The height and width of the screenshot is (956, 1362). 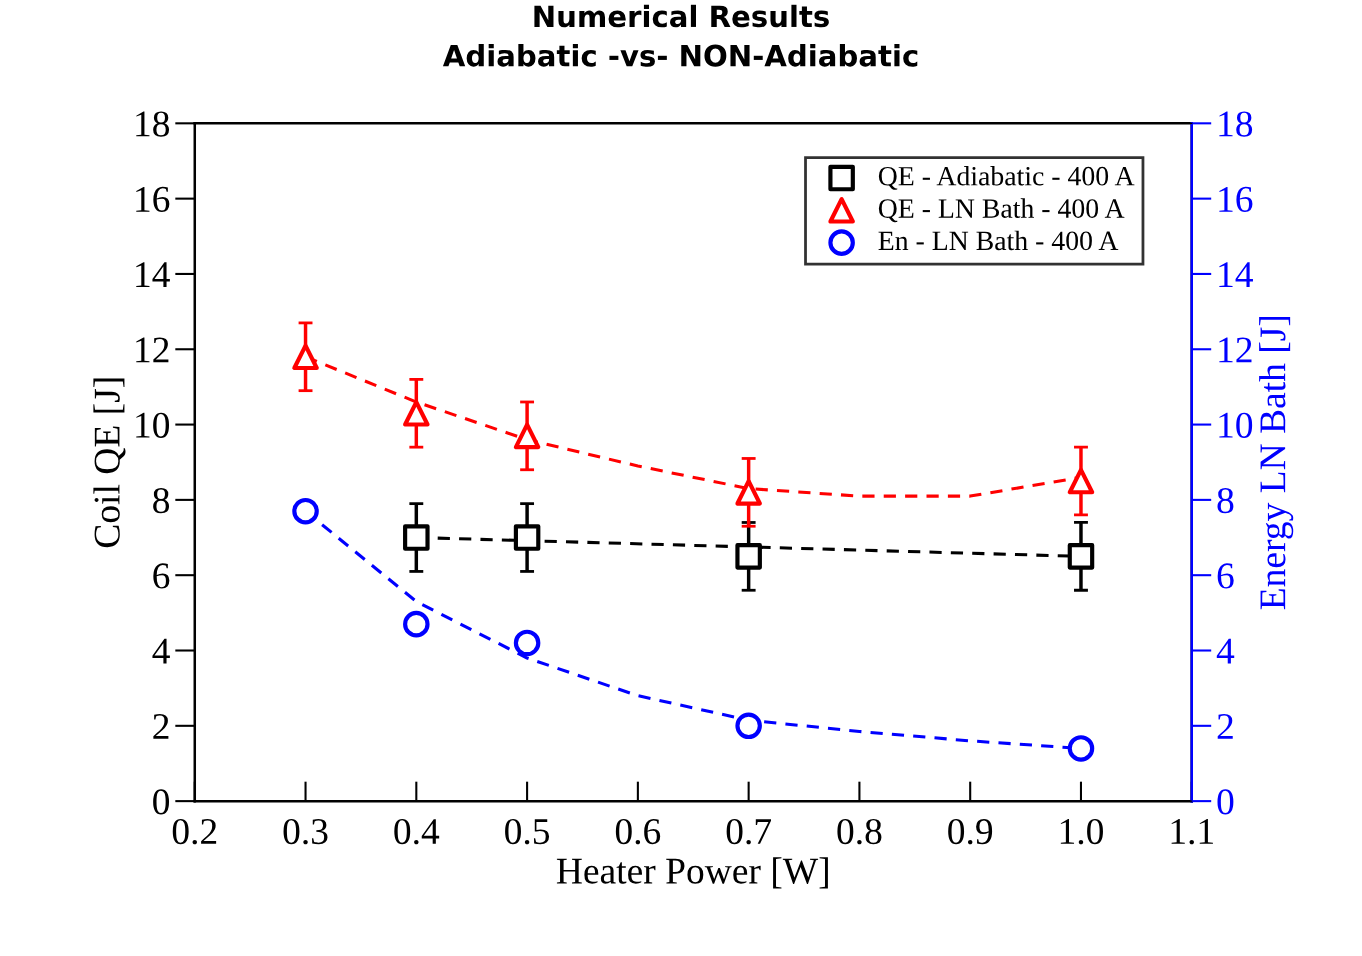 What do you see at coordinates (1225, 500) in the screenshot?
I see `y2-tick-label: 8` at bounding box center [1225, 500].